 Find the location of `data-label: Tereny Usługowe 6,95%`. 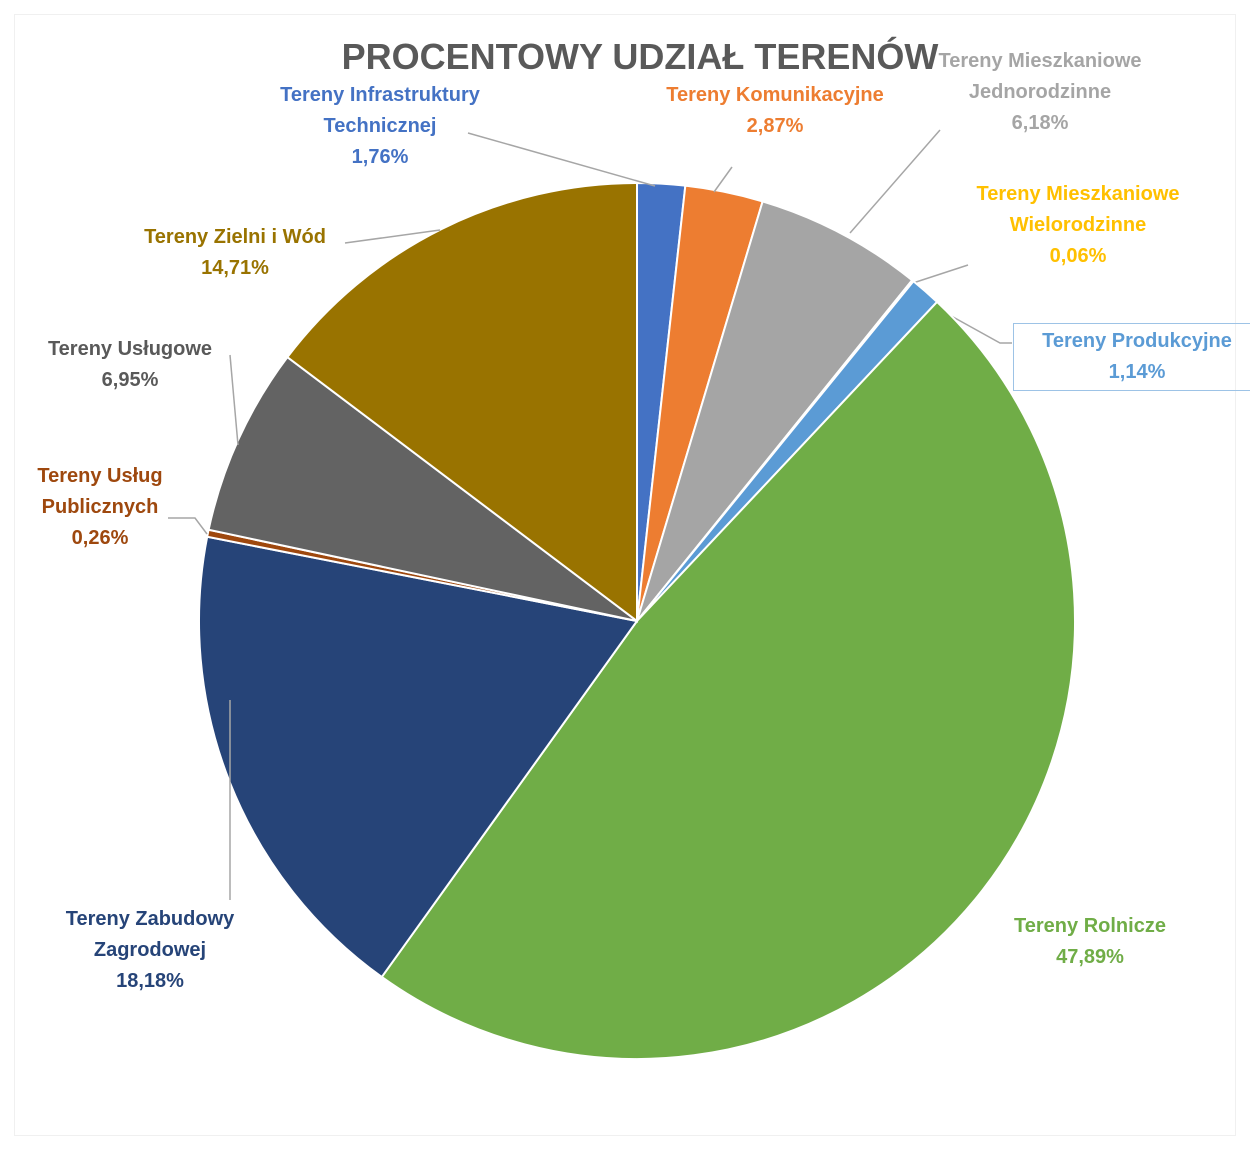

data-label: Tereny Usługowe 6,95% is located at coordinates (130, 365).